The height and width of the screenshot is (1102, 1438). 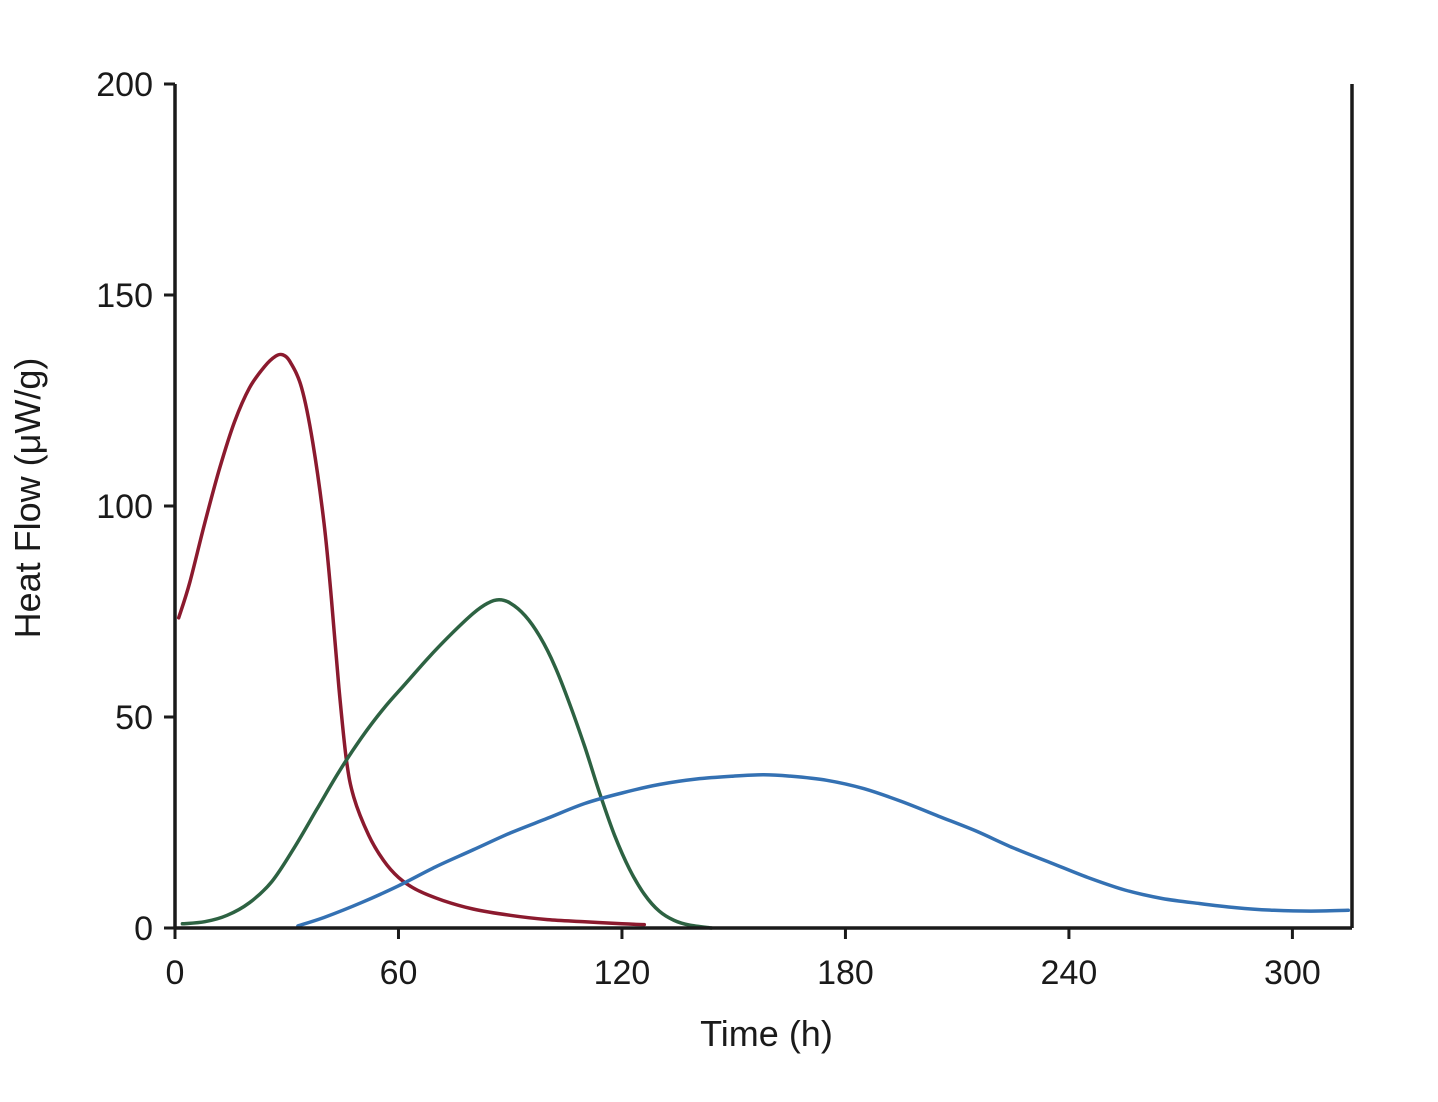 What do you see at coordinates (124, 507) in the screenshot?
I see `y-tick-label: 100` at bounding box center [124, 507].